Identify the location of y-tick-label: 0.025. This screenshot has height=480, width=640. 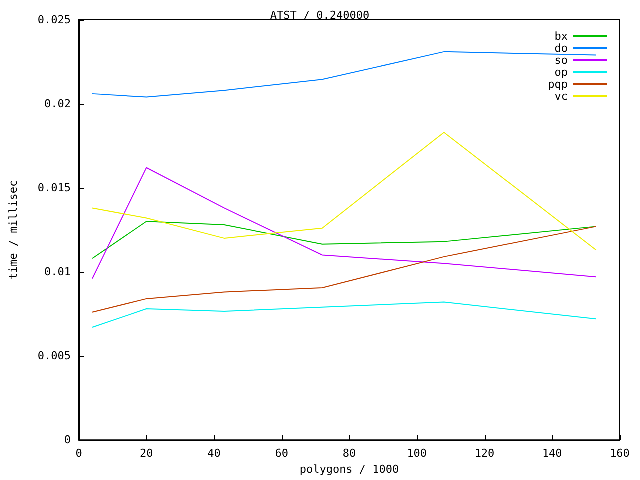
(54, 20).